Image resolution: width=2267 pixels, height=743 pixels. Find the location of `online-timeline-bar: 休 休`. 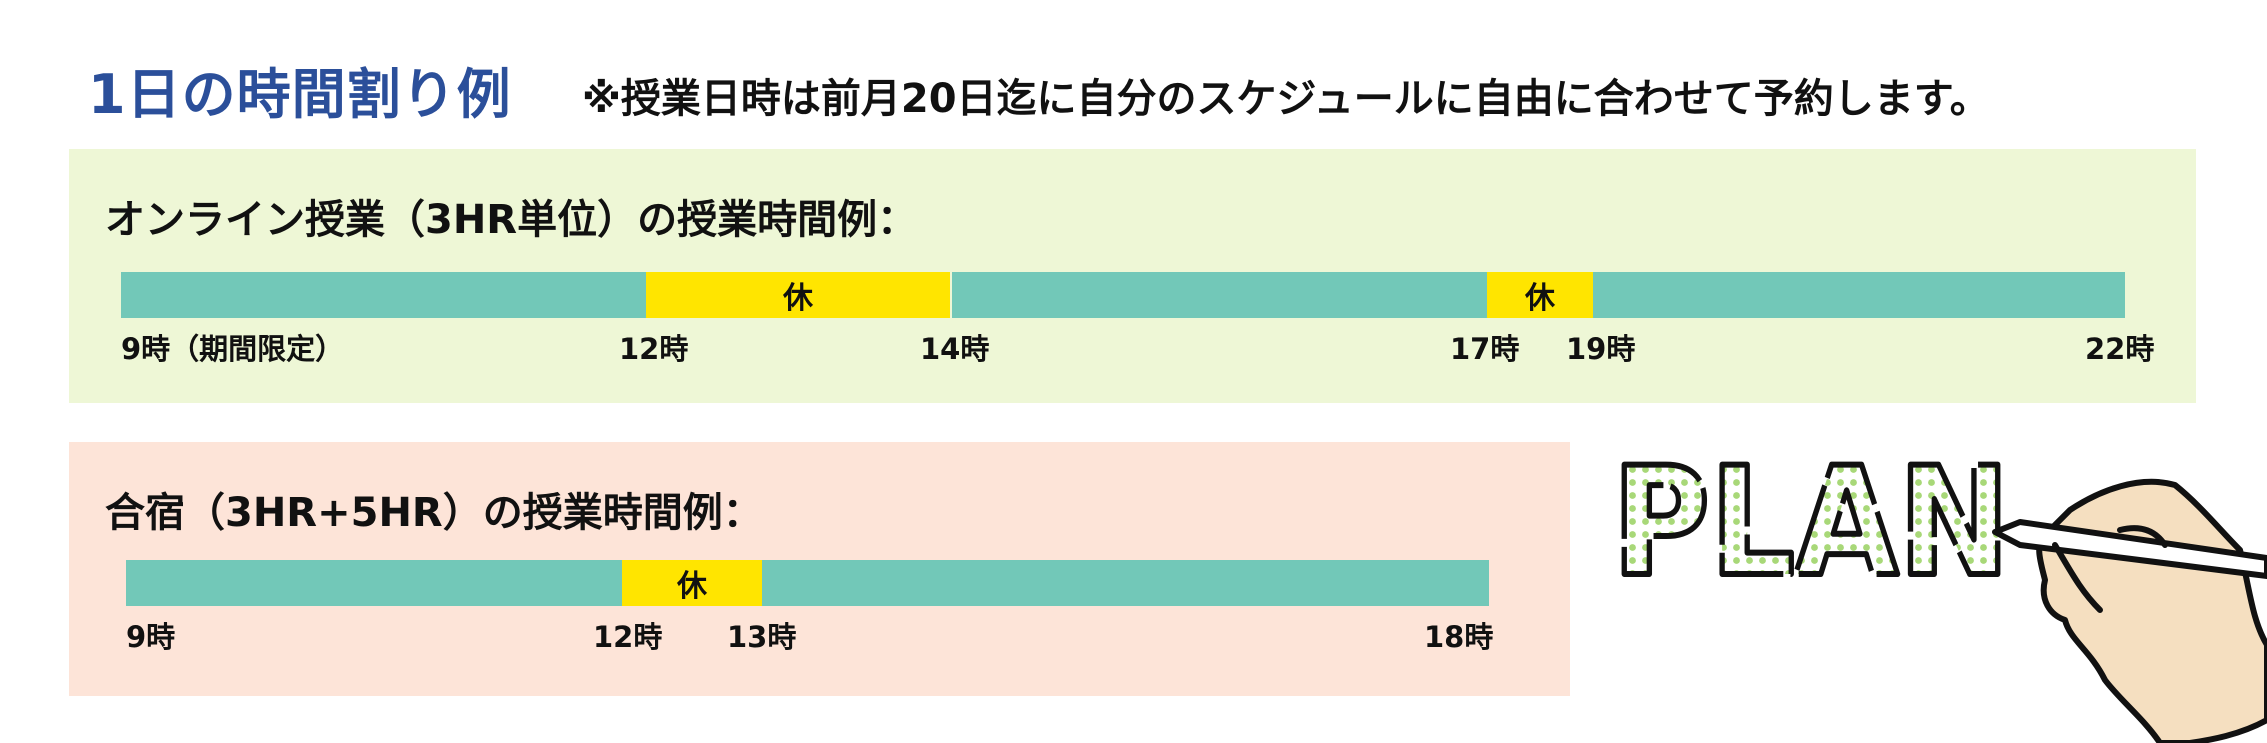

online-timeline-bar: 休 休 is located at coordinates (1123, 295).